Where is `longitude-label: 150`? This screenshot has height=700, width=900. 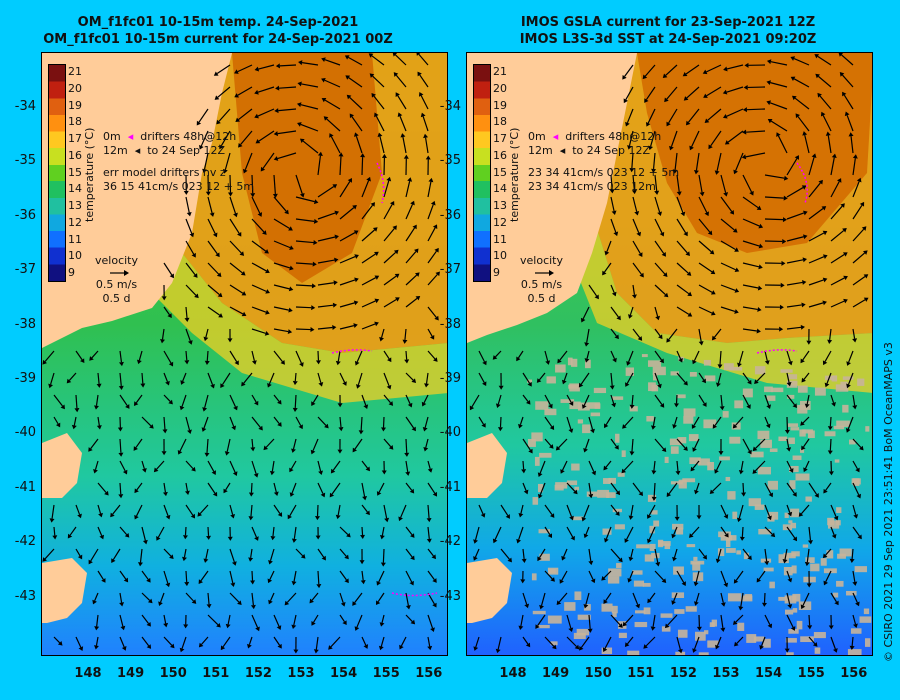
longitude-label: 150 is located at coordinates (173, 673).